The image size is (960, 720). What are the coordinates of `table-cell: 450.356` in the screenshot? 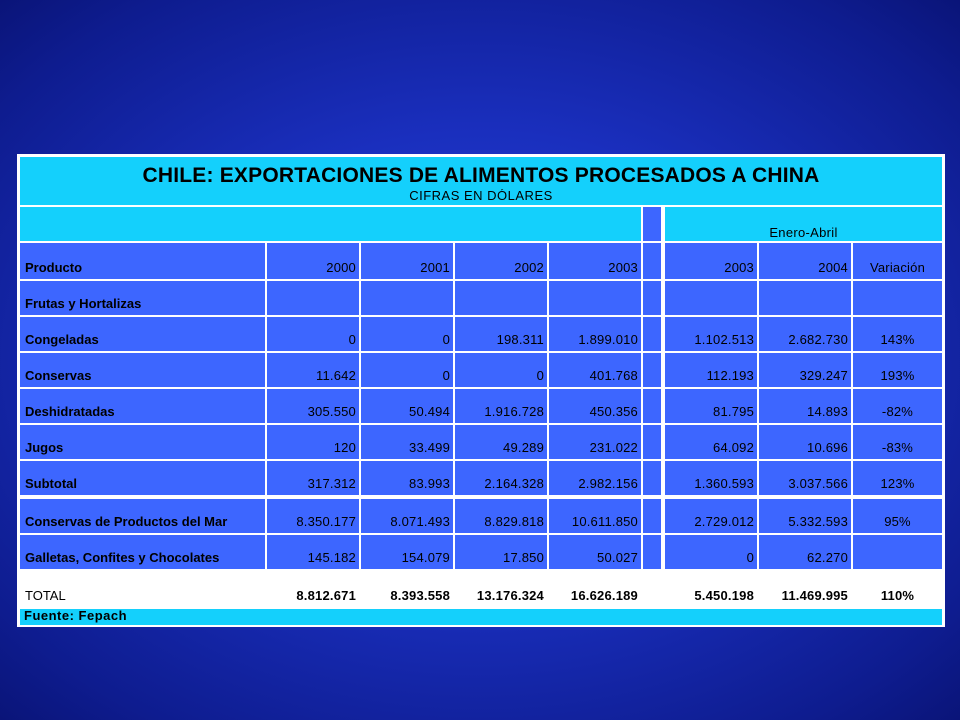 It's located at (595, 406).